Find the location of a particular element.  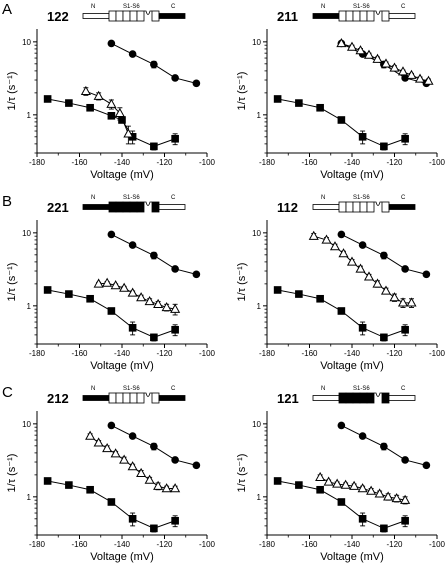

x-tick-label: -120 is located at coordinates (164, 162).